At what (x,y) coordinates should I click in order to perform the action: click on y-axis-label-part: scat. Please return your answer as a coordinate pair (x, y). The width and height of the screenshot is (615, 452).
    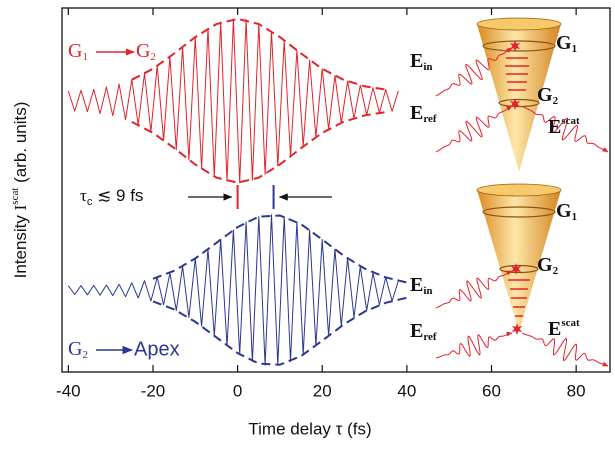
    Looking at the image, I should click on (15, 196).